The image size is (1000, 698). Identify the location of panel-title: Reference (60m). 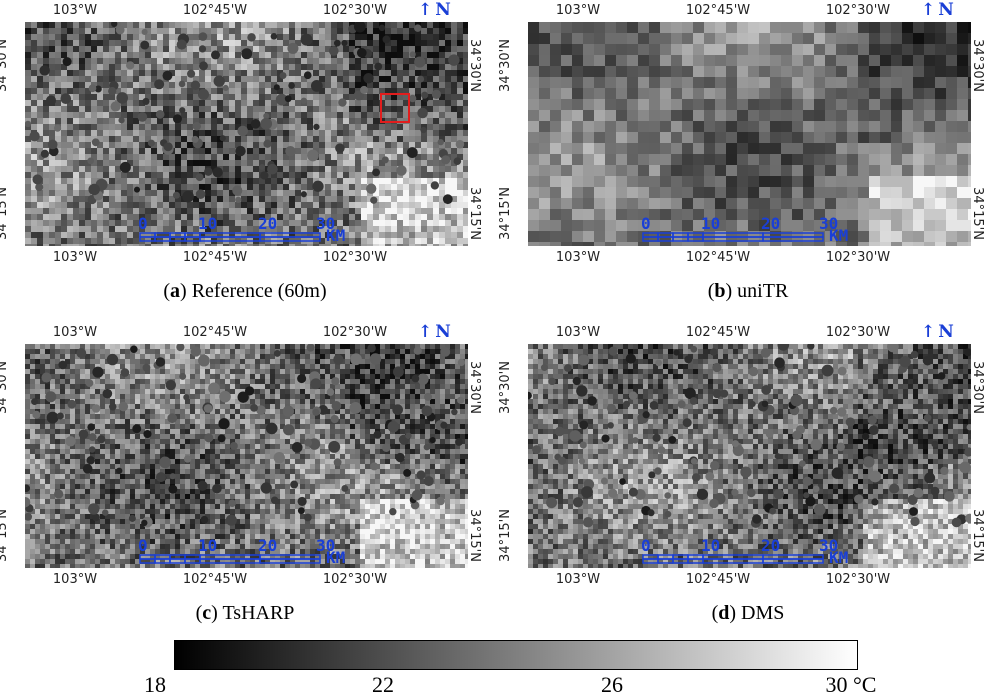
(259, 291).